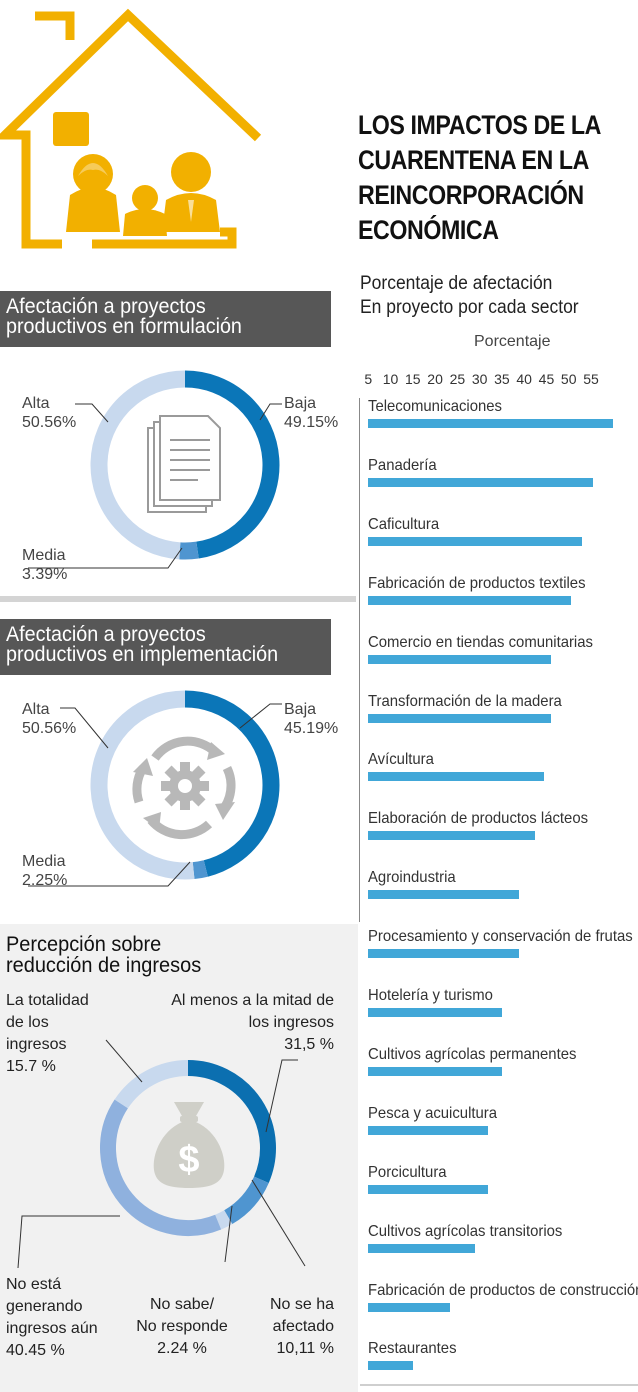 The width and height of the screenshot is (638, 1392). I want to click on implementation-media-label: Media 2.25%, so click(45, 871).